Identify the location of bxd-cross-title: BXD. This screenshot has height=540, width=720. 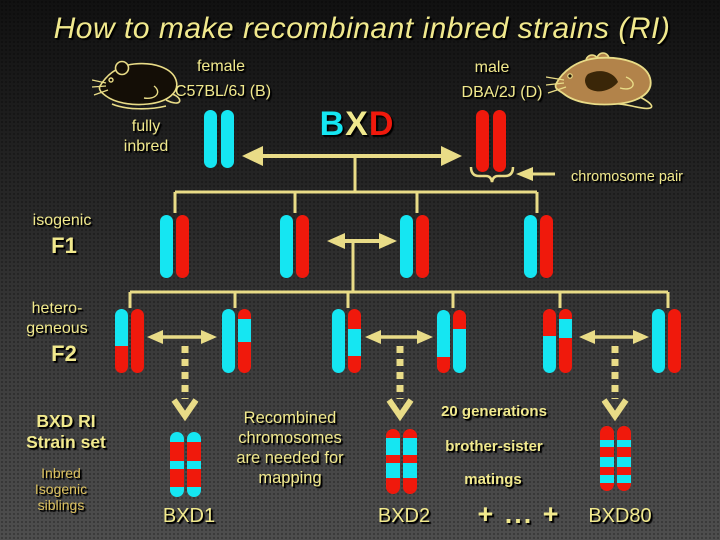
(357, 124).